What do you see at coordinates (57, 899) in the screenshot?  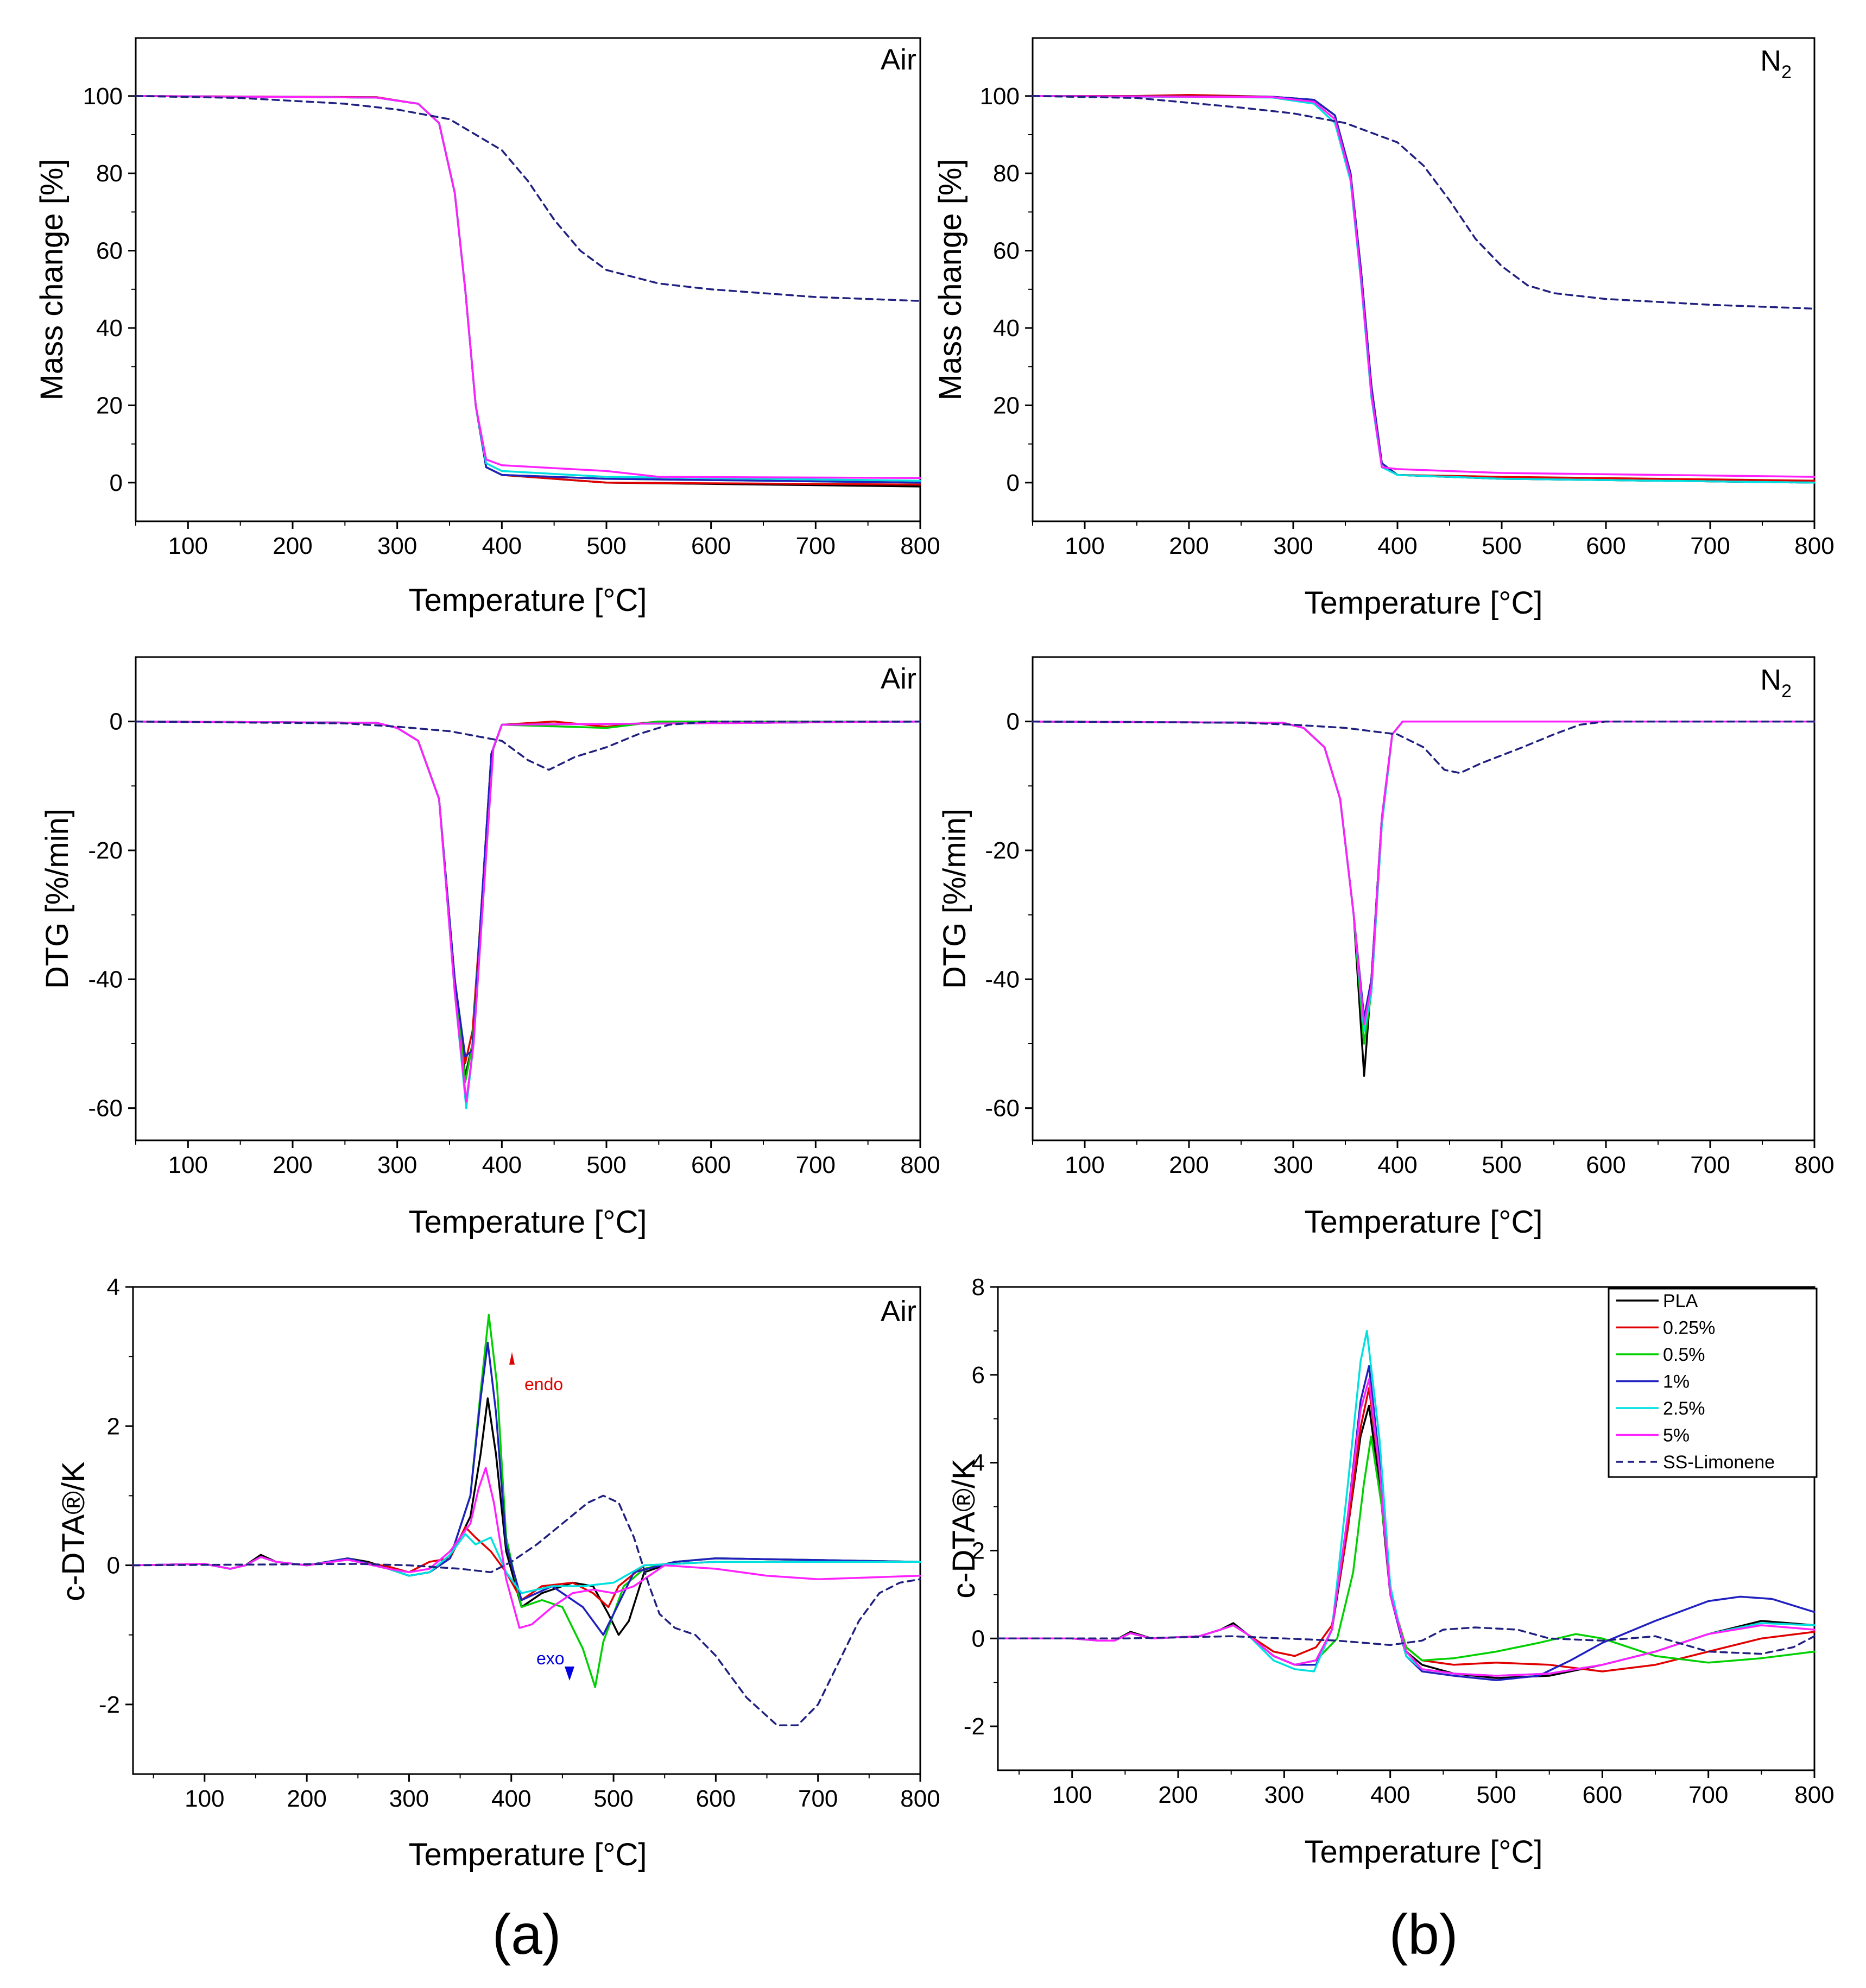 I see `y-axis-title: DTG [%/min]` at bounding box center [57, 899].